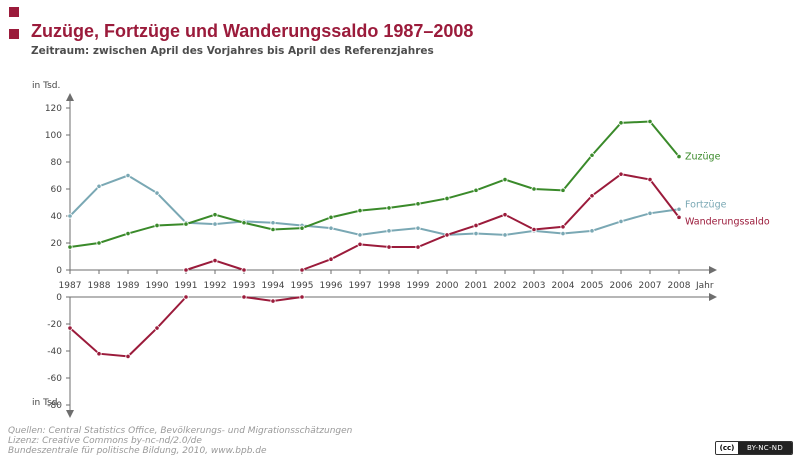  I want to click on x-tick-label: 1994, so click(273, 286).